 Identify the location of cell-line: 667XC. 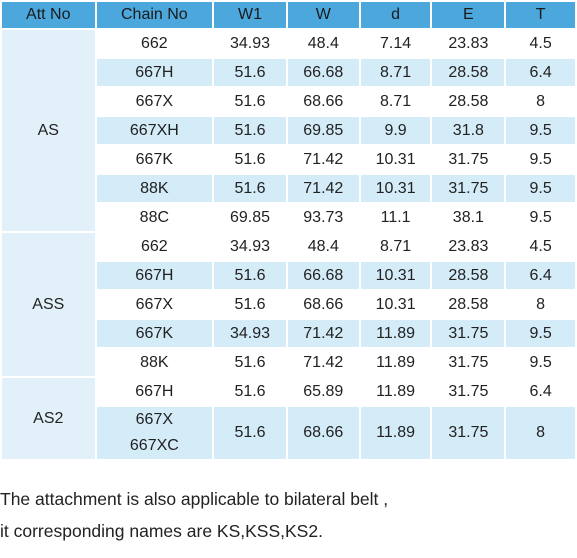
(154, 445).